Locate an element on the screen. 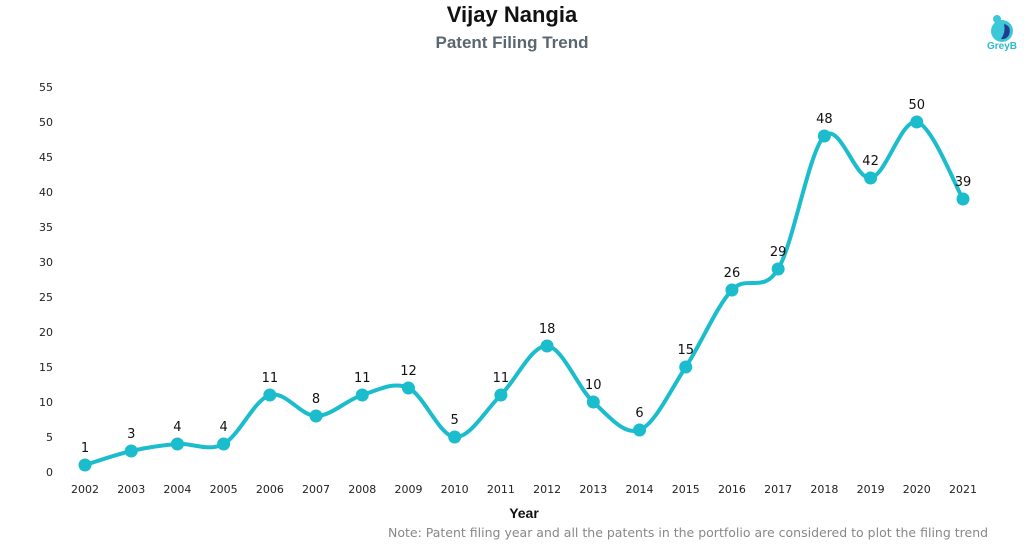  x-tick-label: 2014 is located at coordinates (640, 489).